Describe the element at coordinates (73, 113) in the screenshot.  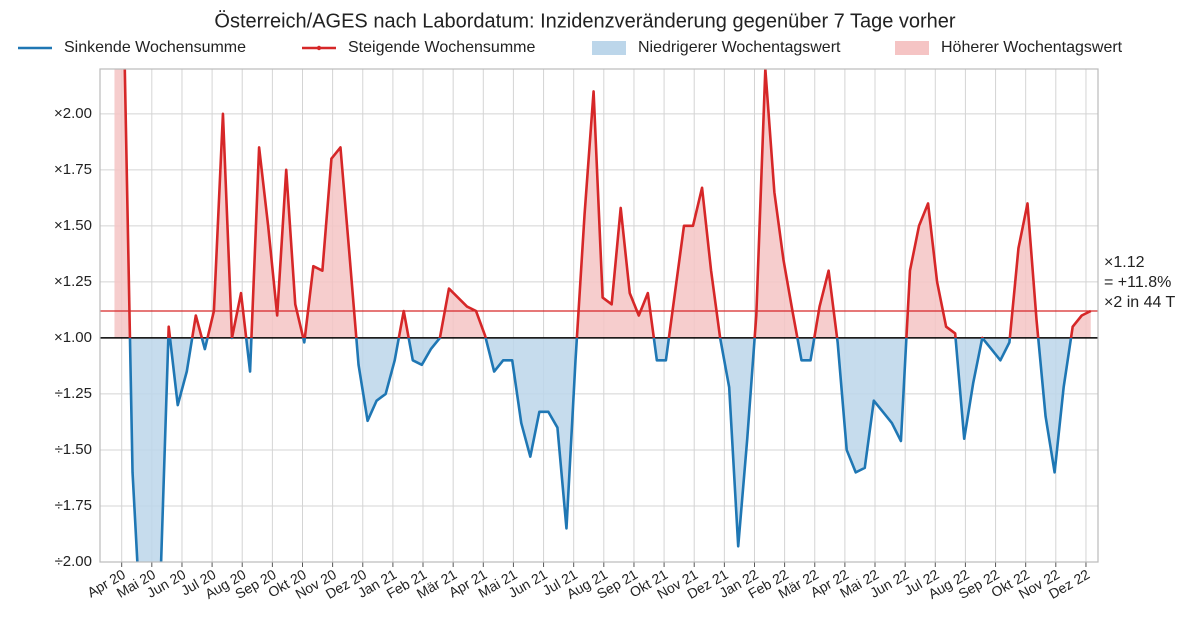
I see `y-tick-label: ×2.00` at that location.